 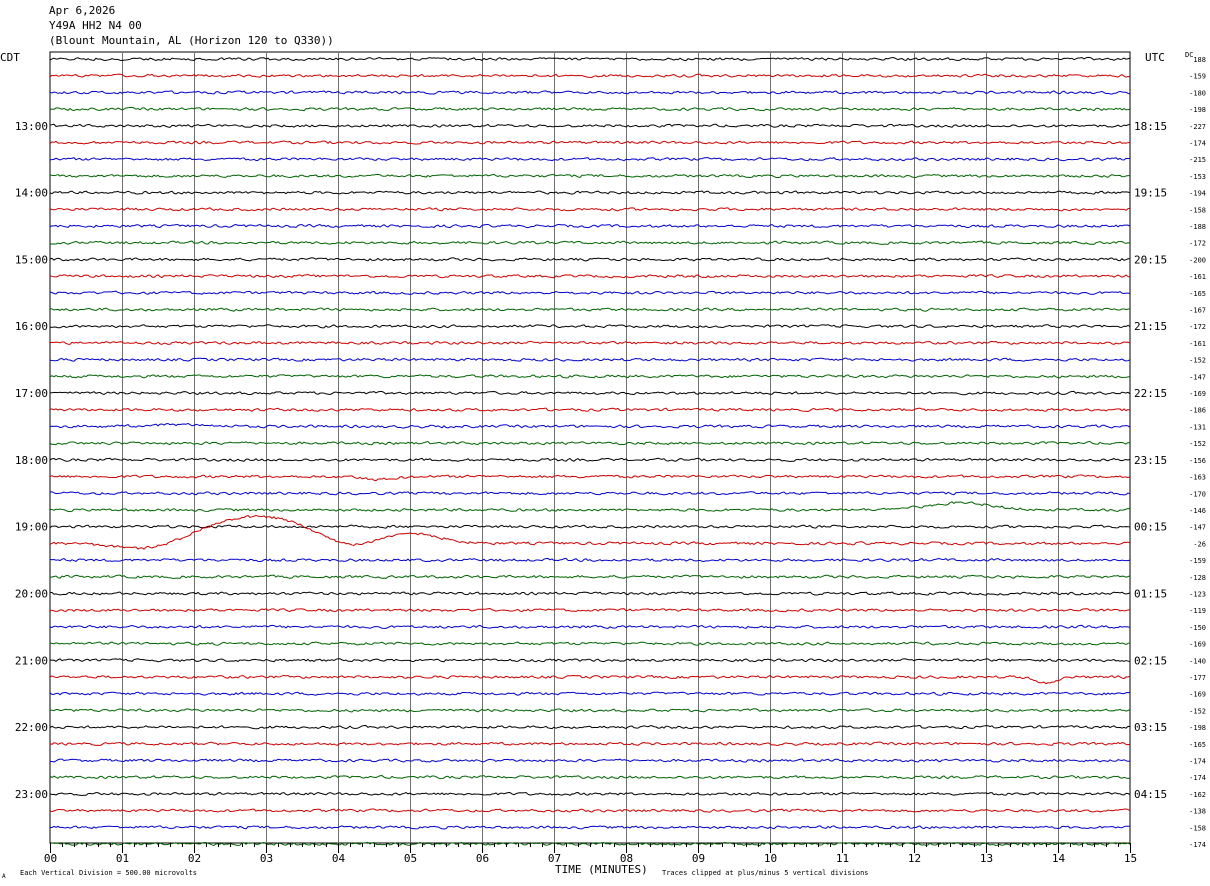 I want to click on dc-offset-label: -188, so click(x=1197, y=227).